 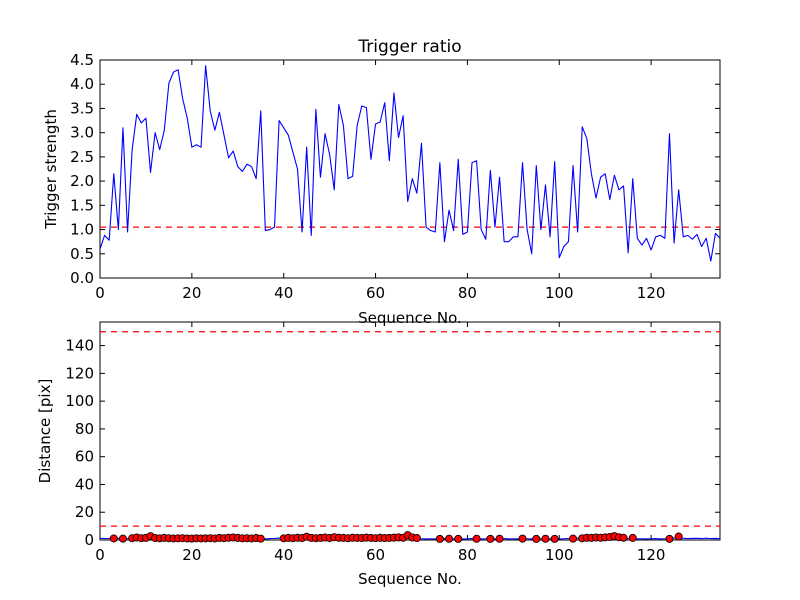 I want to click on distance-x-tick-label: 0, so click(x=100, y=555).